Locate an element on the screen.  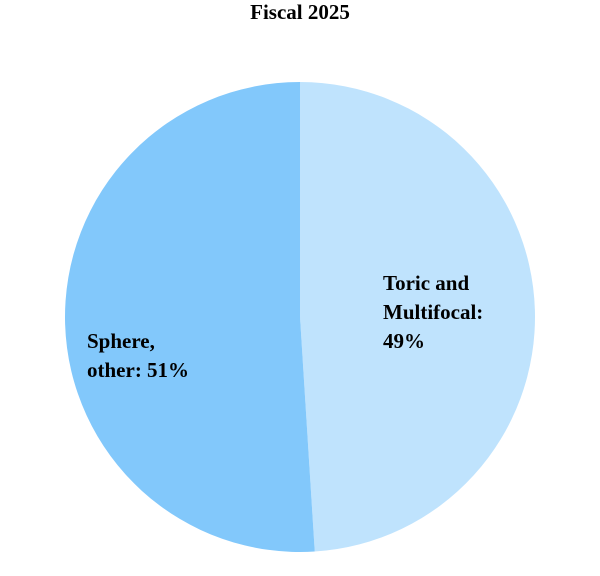
slice-label: 49% is located at coordinates (404, 341).